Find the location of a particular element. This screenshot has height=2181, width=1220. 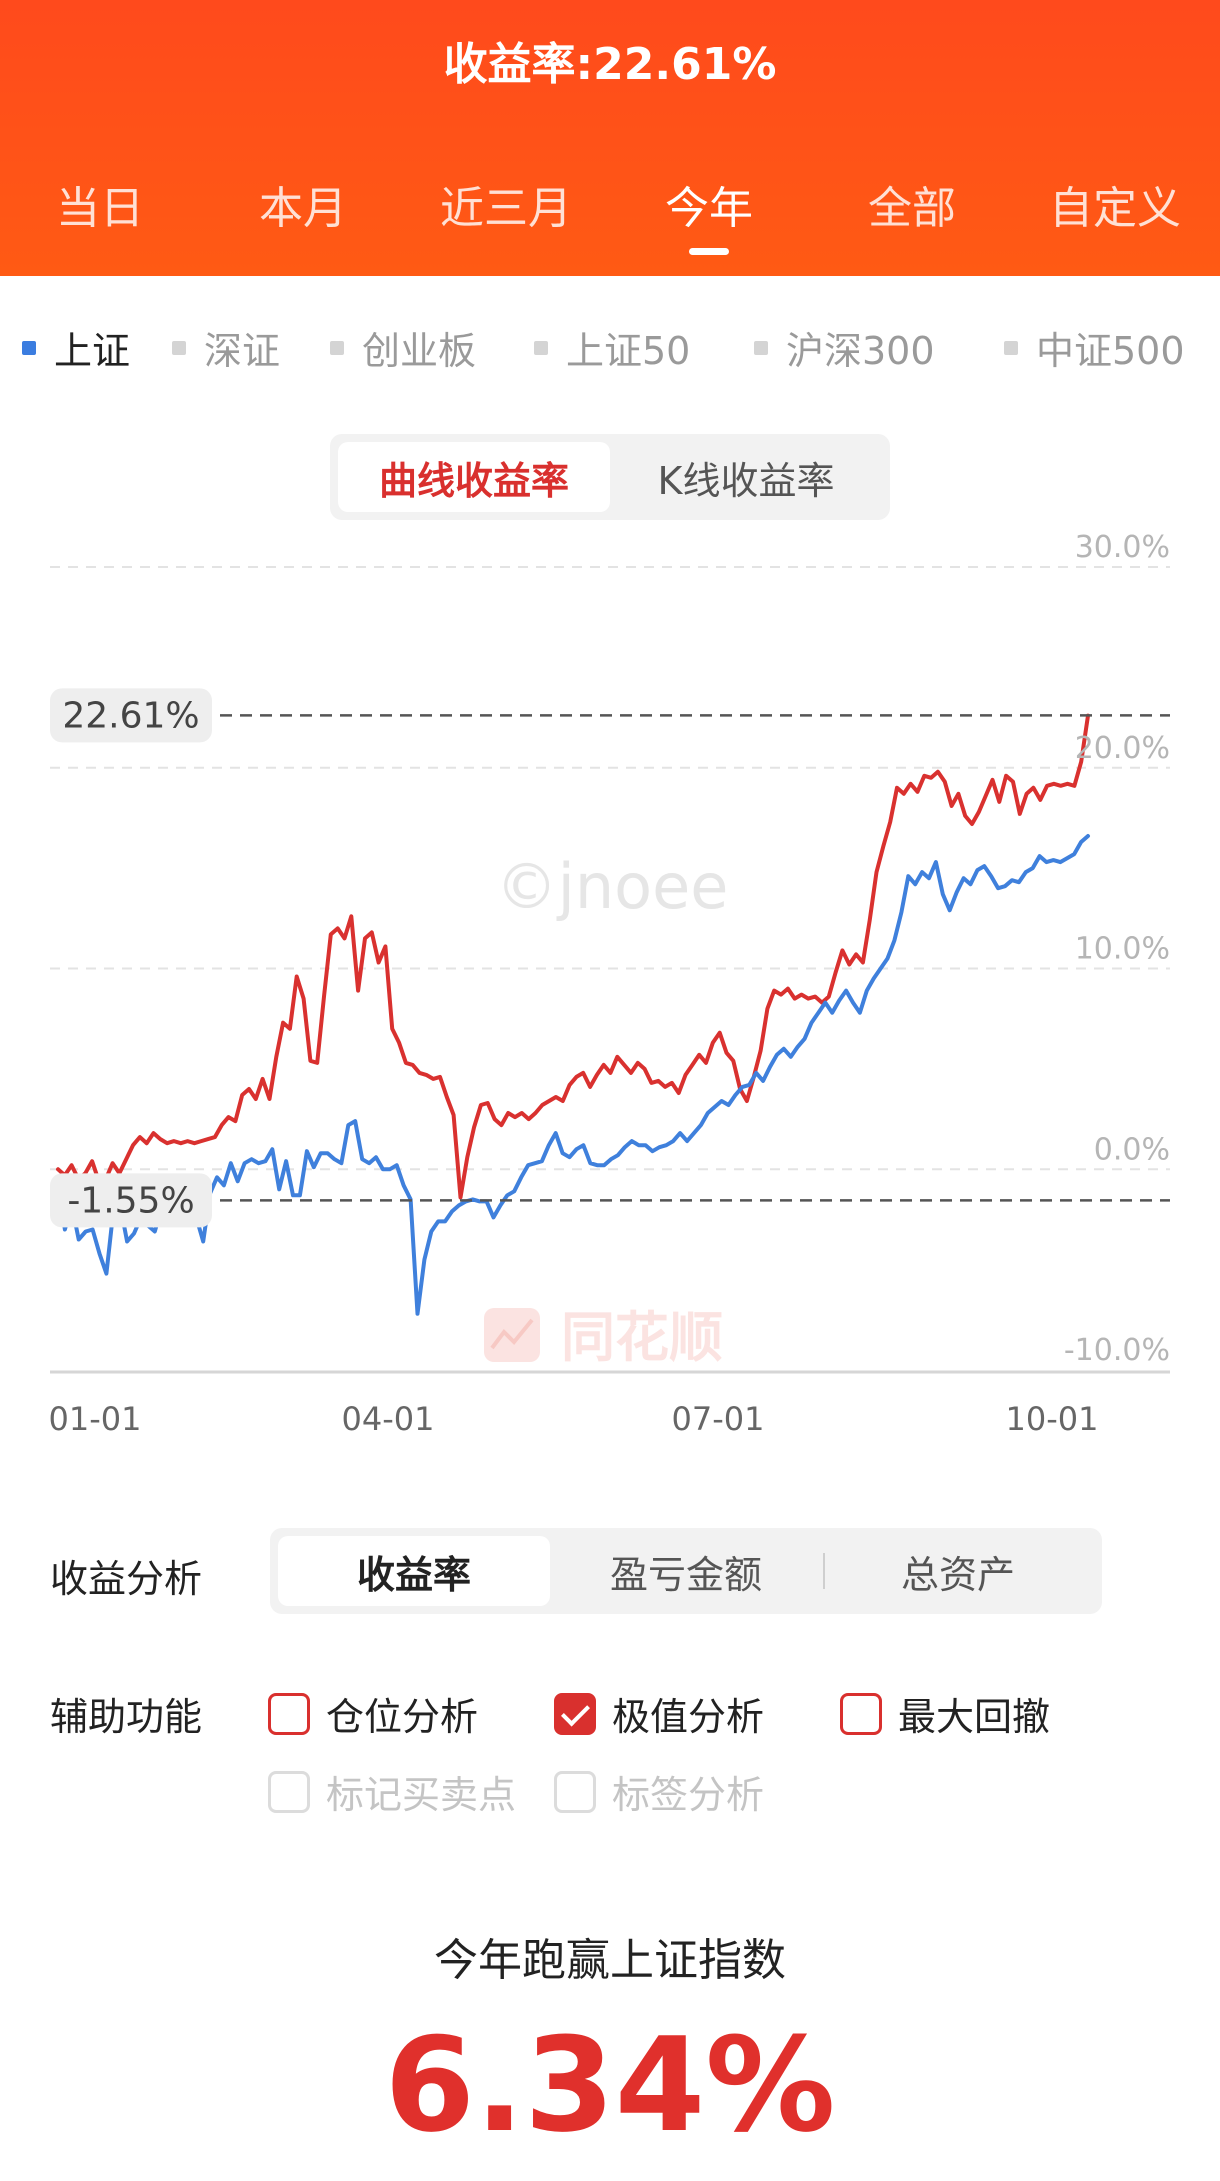

period-tabs: 当日 本月 近三月 今年 全部 自定义 is located at coordinates (610, 213).